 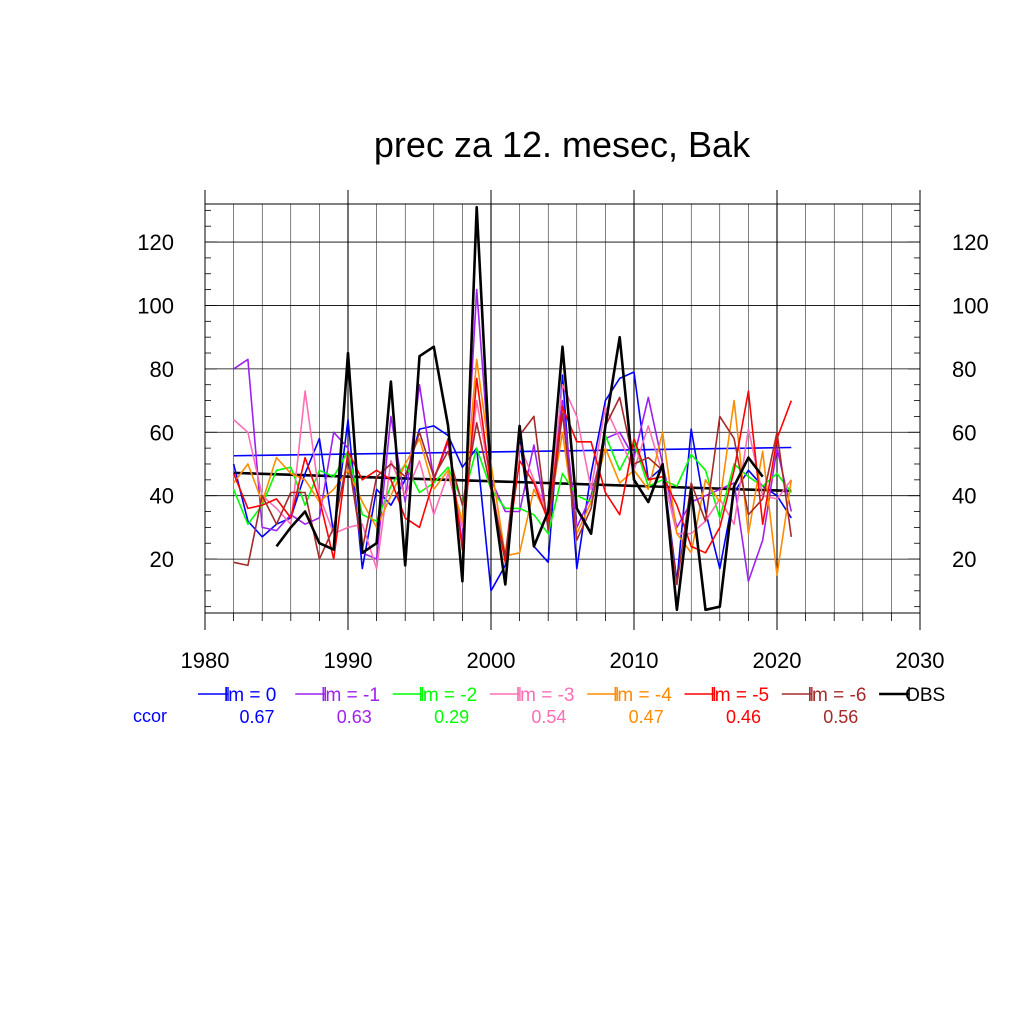 What do you see at coordinates (964, 369) in the screenshot?
I see `y-tick-label-right: 80` at bounding box center [964, 369].